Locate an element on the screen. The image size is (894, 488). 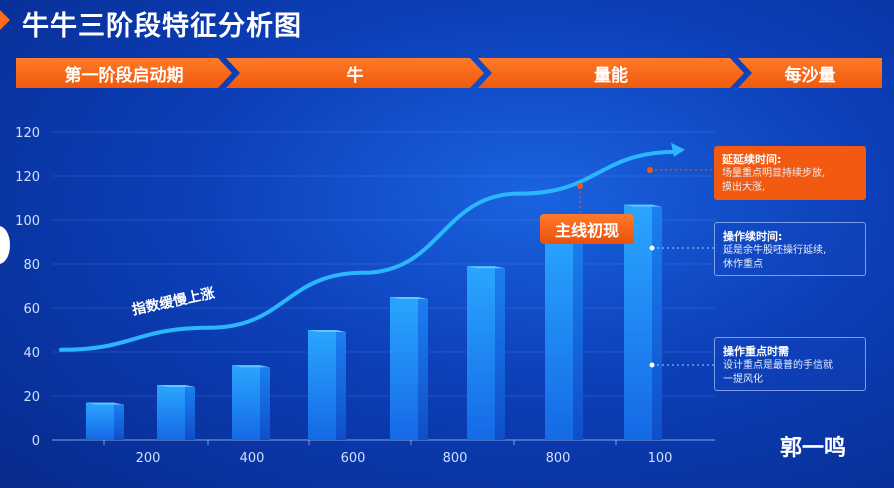
stage-1: 第一阶段启动期 is located at coordinates (124, 73).